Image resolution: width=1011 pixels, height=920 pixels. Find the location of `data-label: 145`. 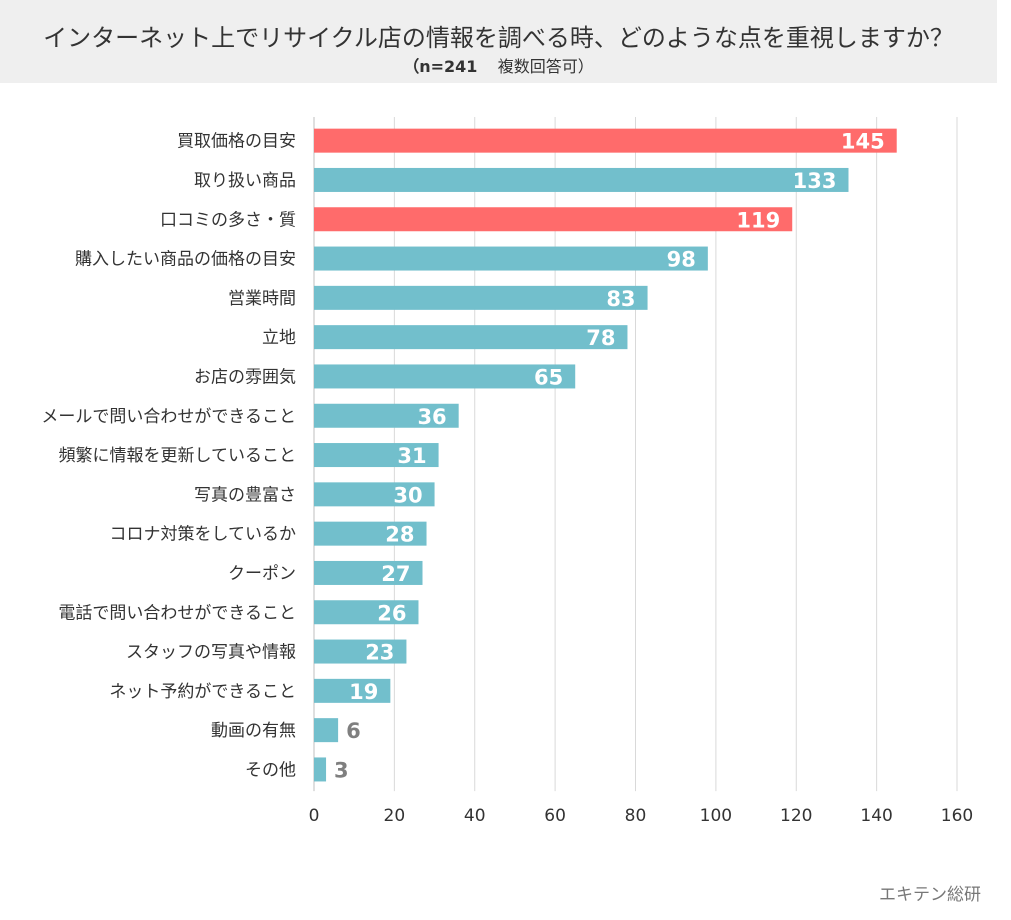

data-label: 145 is located at coordinates (863, 142).